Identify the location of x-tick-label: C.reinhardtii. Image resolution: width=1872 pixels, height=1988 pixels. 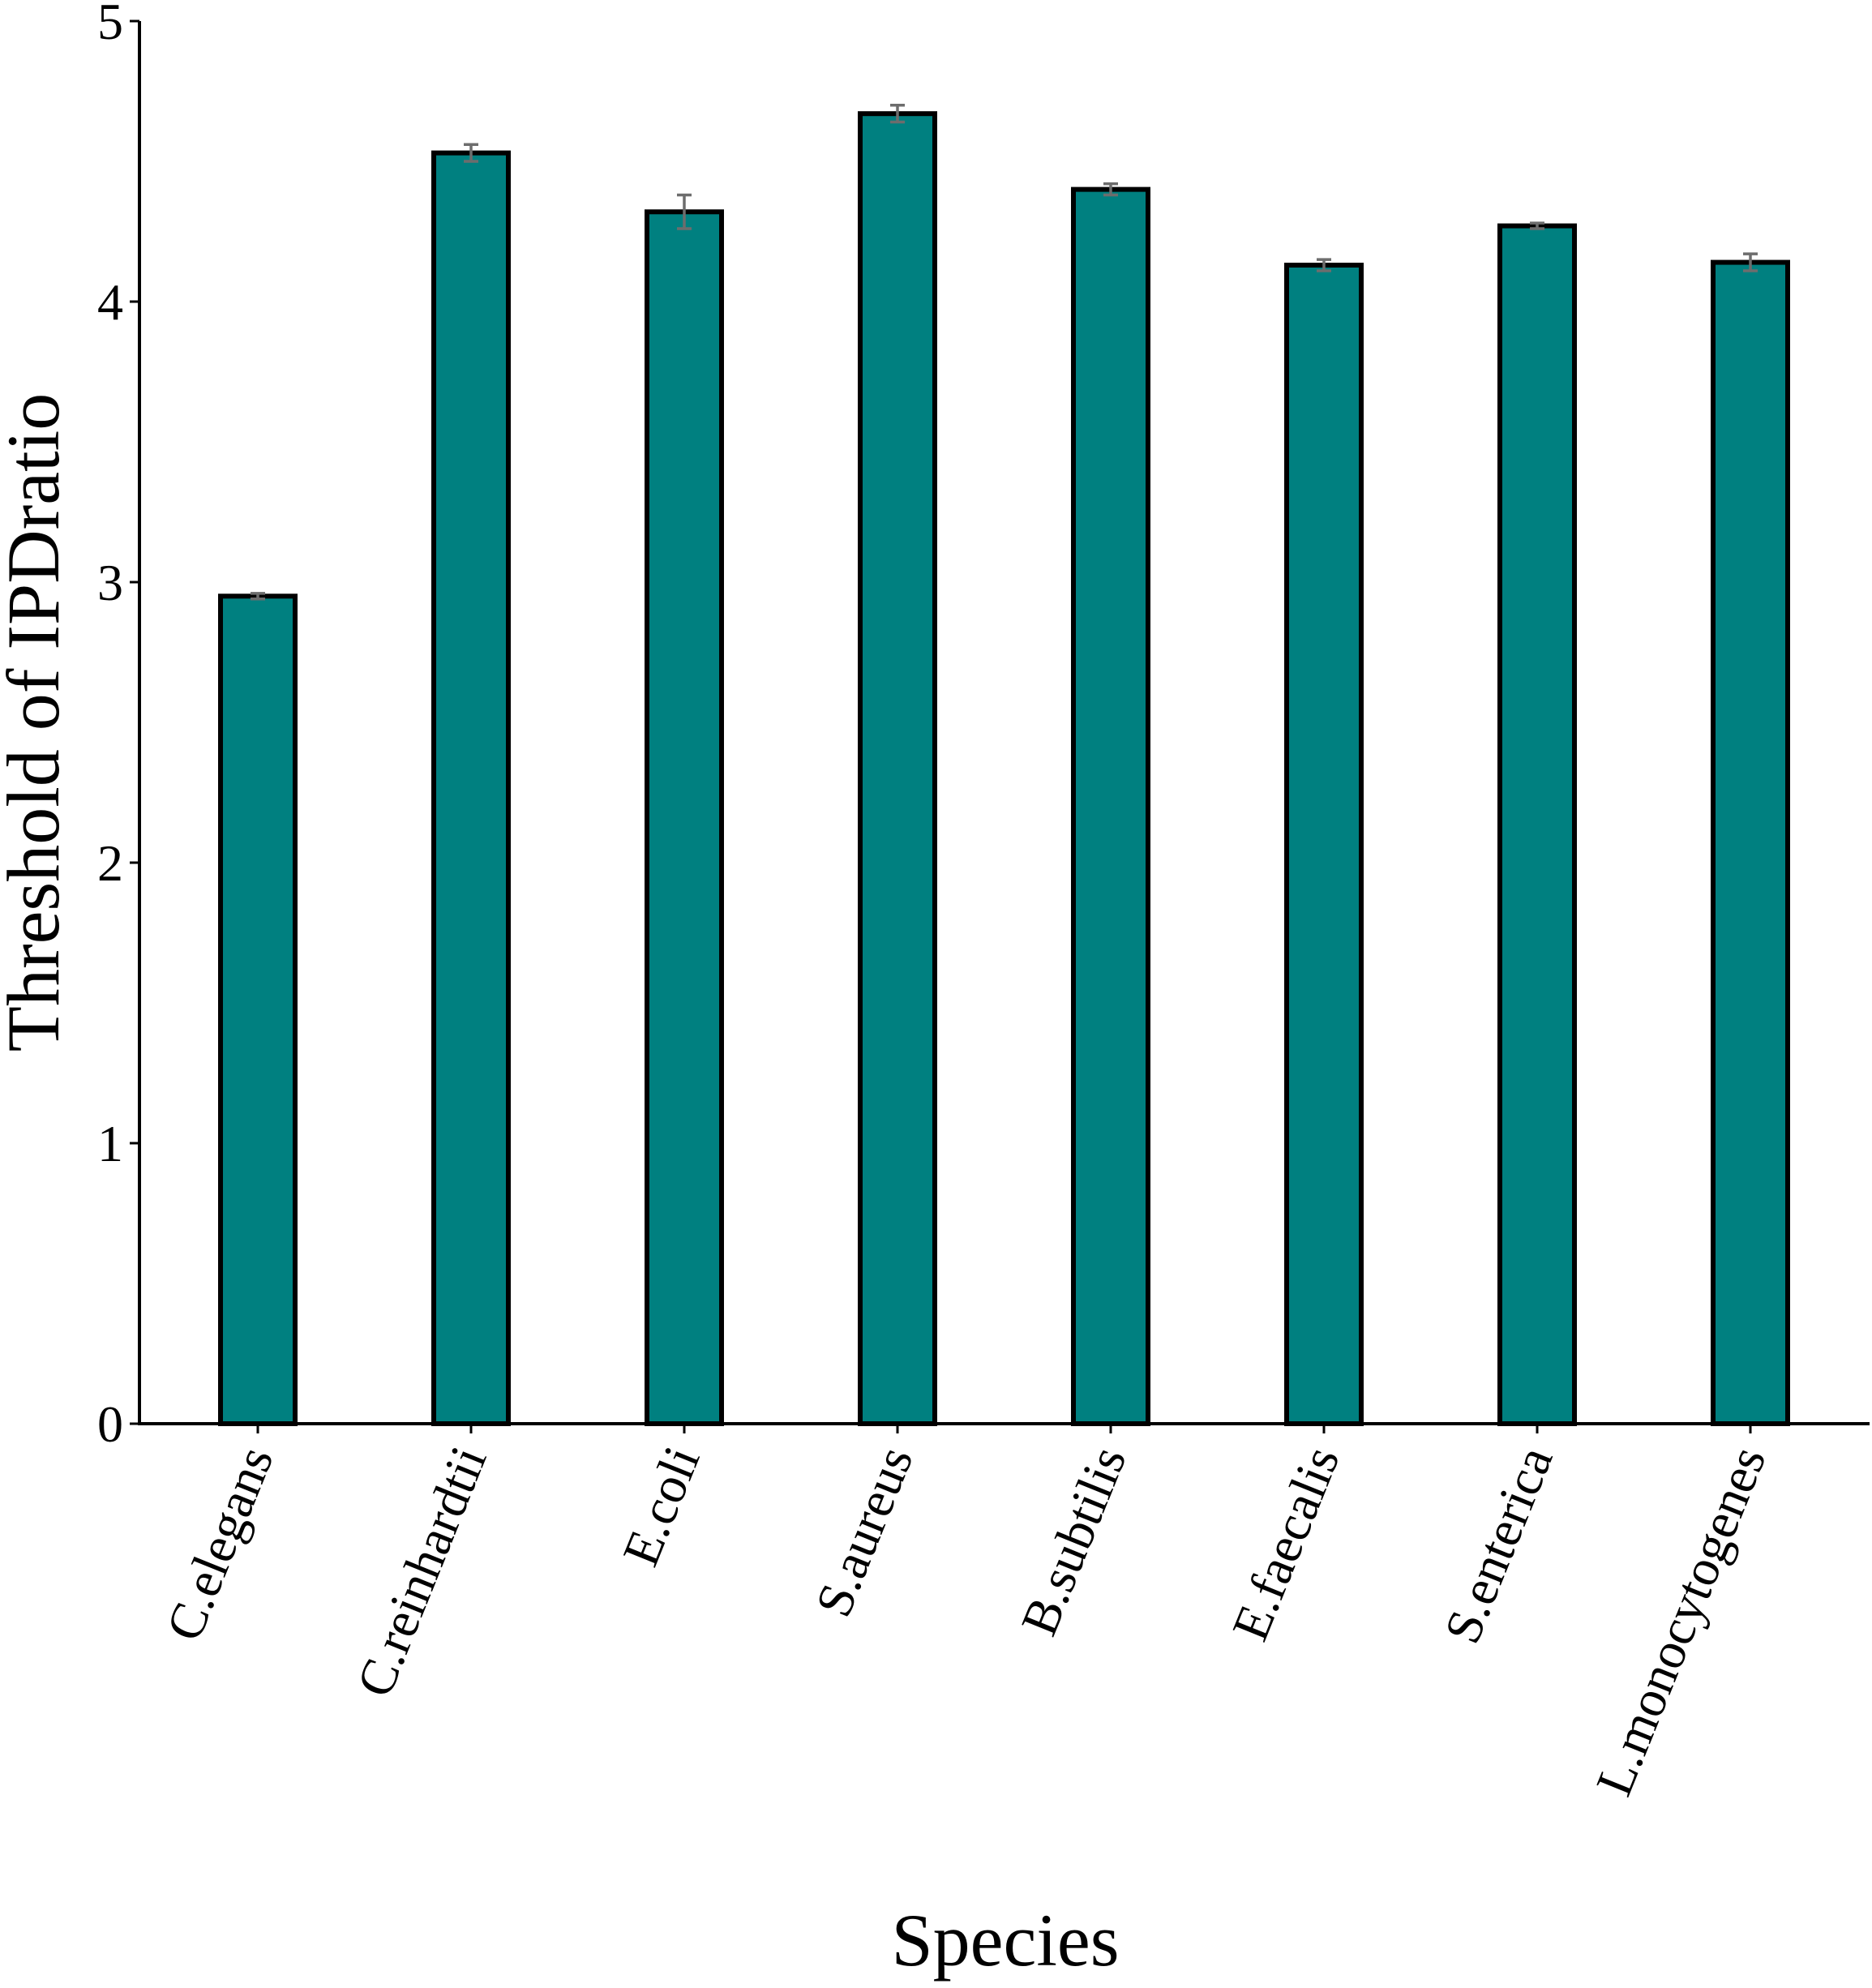
(422, 1571).